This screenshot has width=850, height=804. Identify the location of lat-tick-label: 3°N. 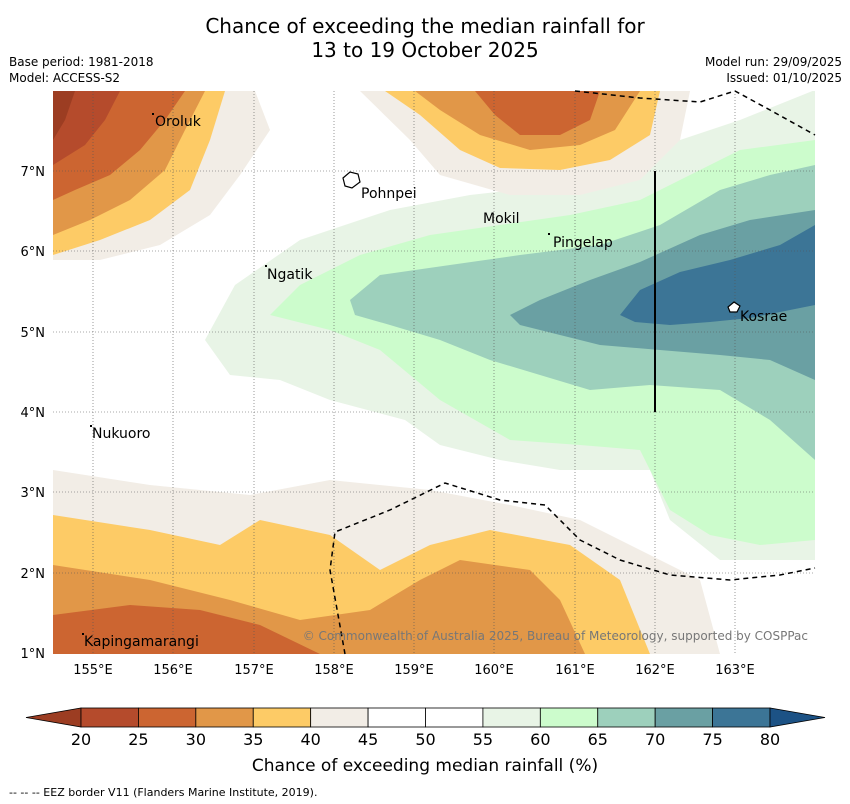
(33, 493).